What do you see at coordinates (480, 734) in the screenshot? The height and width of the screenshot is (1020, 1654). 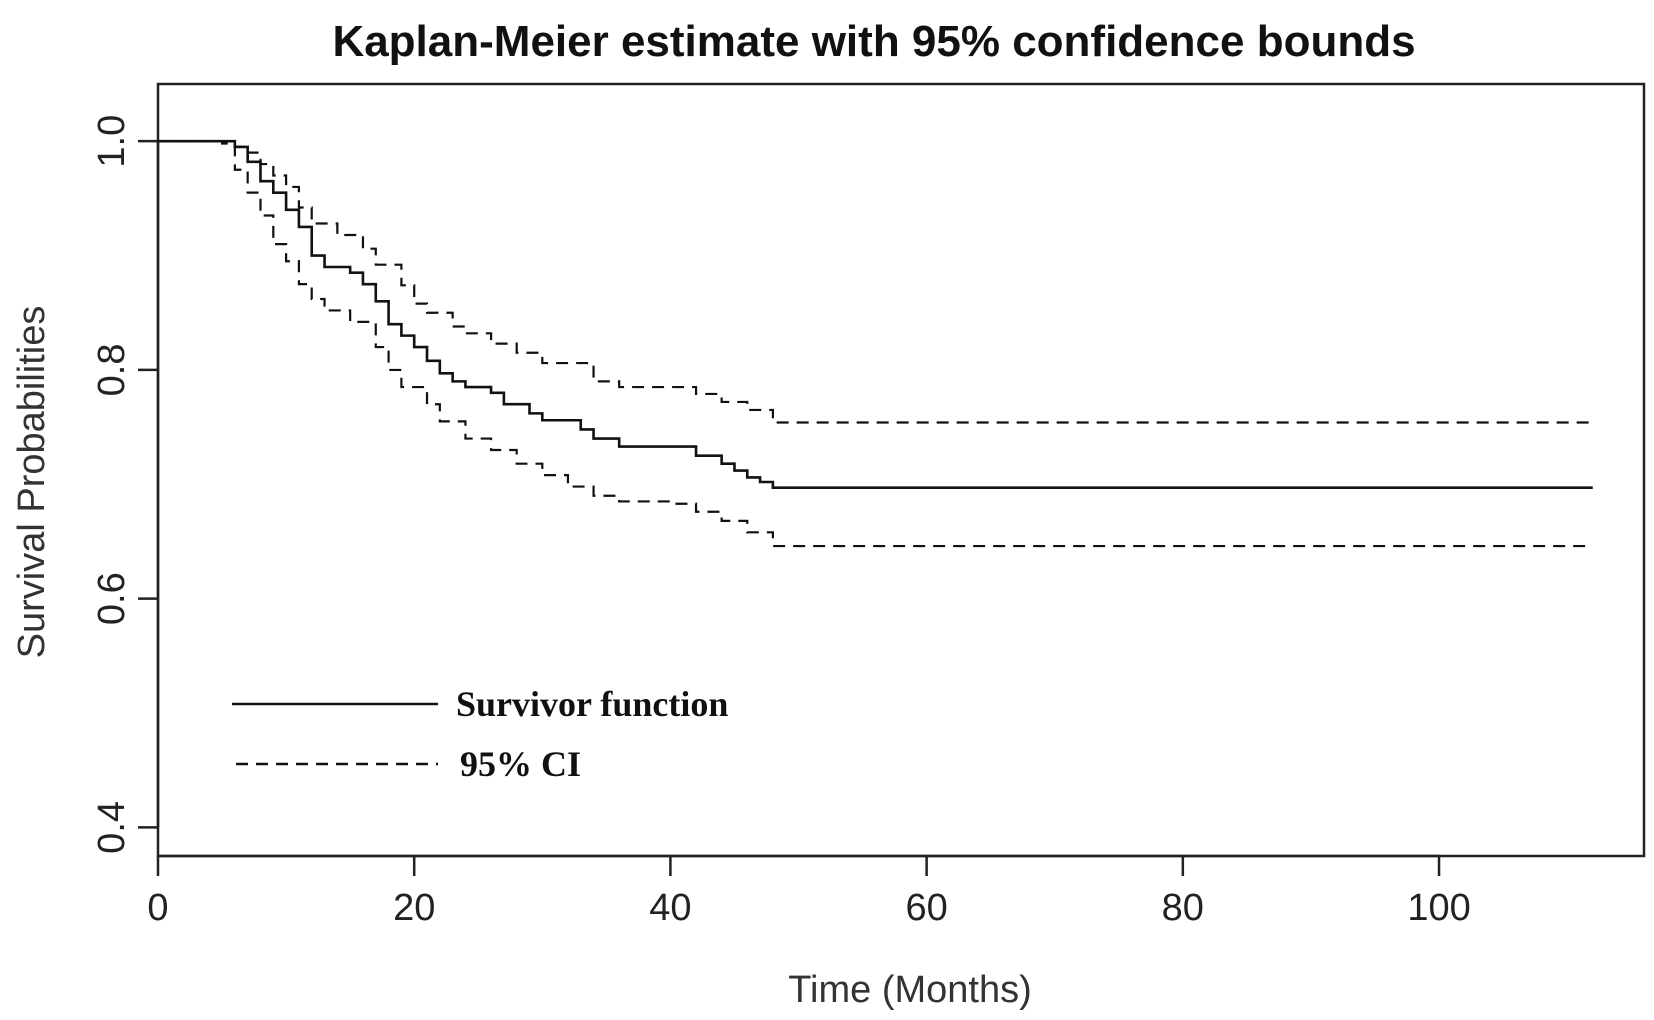 I see `legend: Survivor function 95% CI` at bounding box center [480, 734].